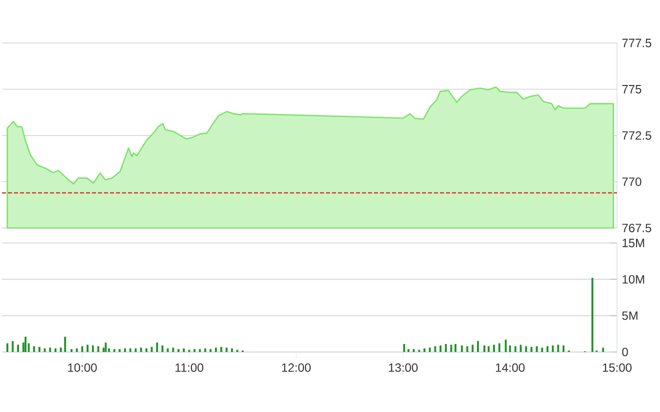  Describe the element at coordinates (617, 367) in the screenshot. I see `x-tick-label: 15:00` at that location.